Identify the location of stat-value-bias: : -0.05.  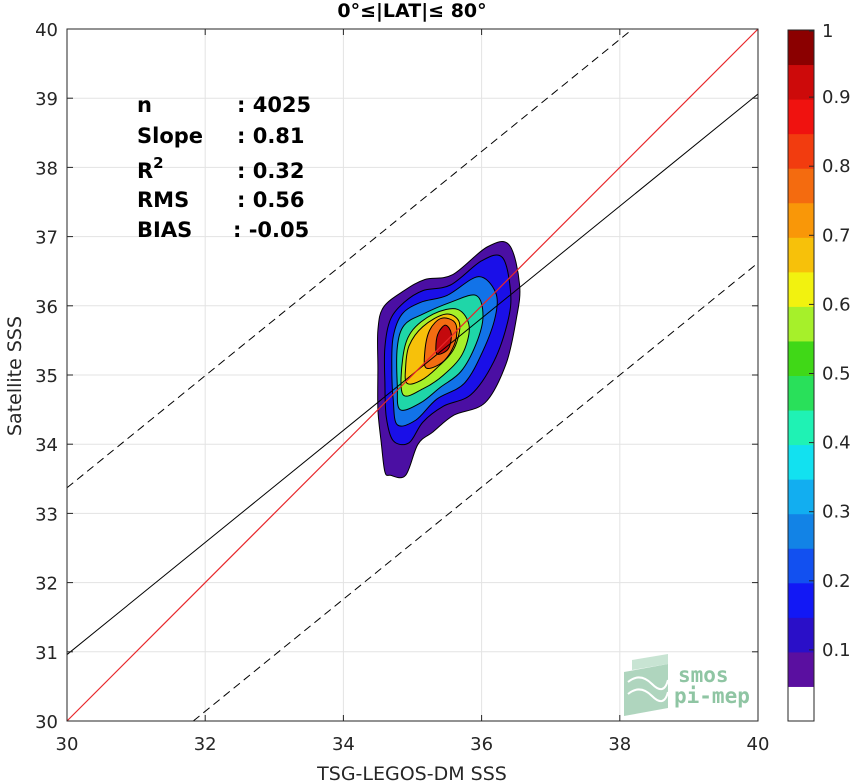
(271, 230).